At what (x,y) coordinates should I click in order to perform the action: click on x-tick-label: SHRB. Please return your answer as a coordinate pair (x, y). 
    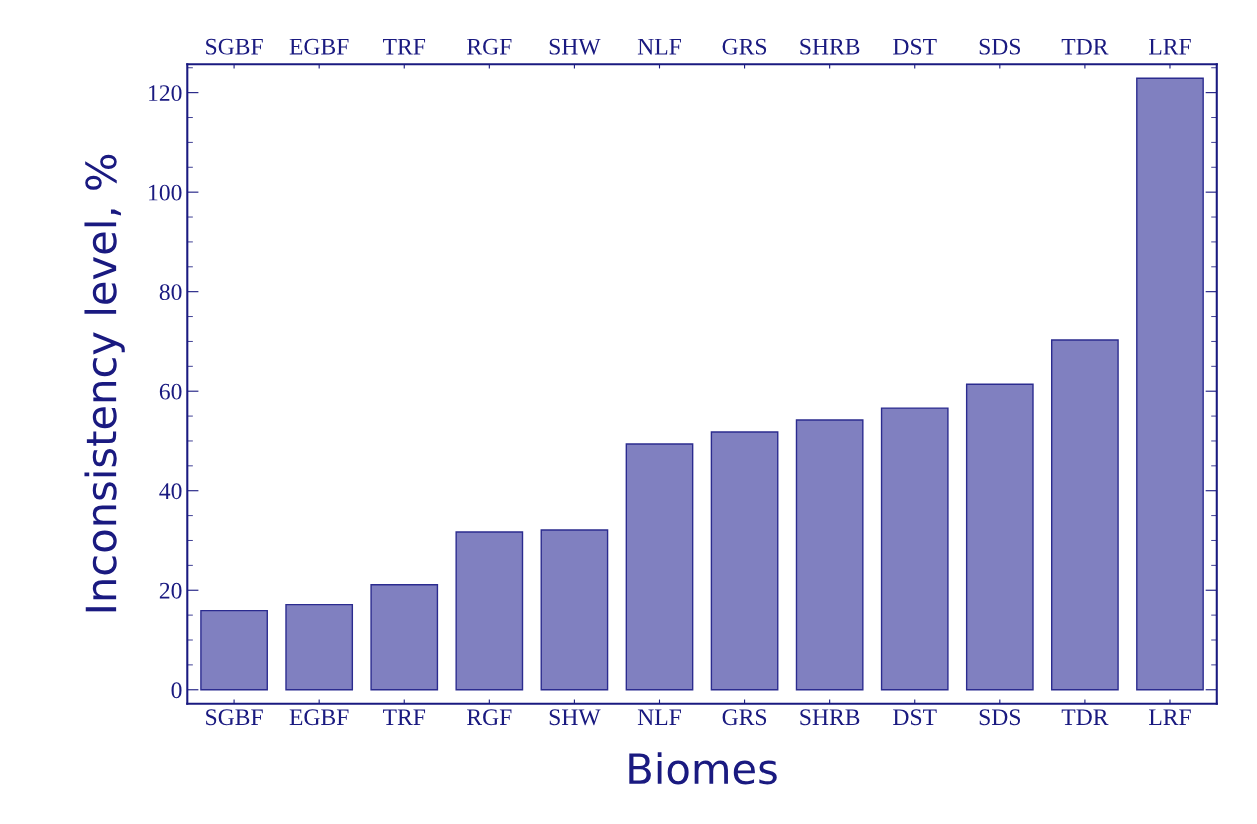
    Looking at the image, I should click on (830, 717).